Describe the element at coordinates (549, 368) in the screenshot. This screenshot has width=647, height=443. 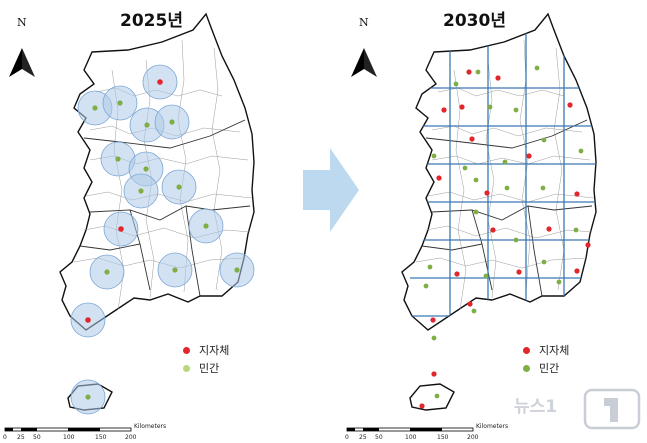
I see `legend-label-civ: 민간` at that location.